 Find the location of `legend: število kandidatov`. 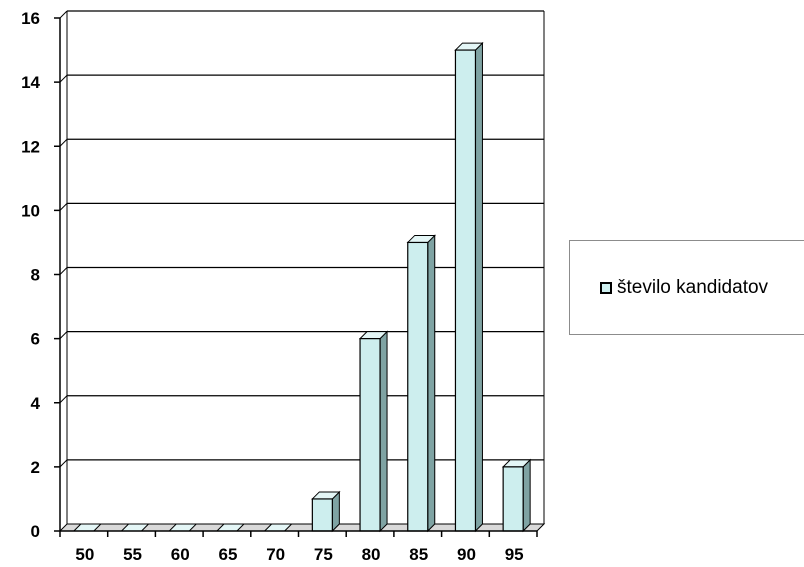

legend: število kandidatov is located at coordinates (686, 287).